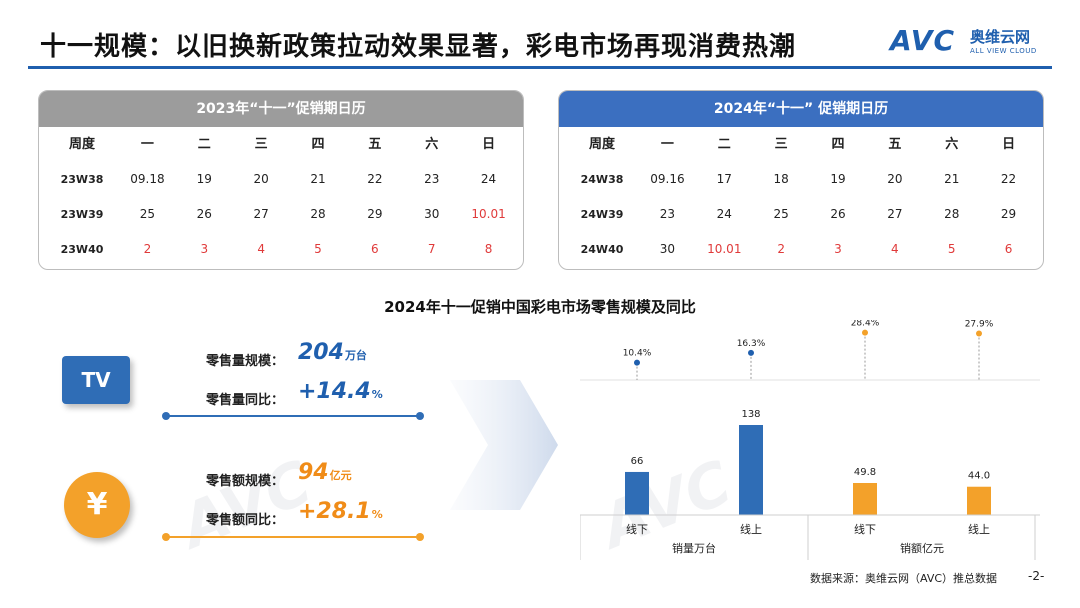 The height and width of the screenshot is (608, 1080). Describe the element at coordinates (667, 144) in the screenshot. I see `weekday-header: 一` at that location.